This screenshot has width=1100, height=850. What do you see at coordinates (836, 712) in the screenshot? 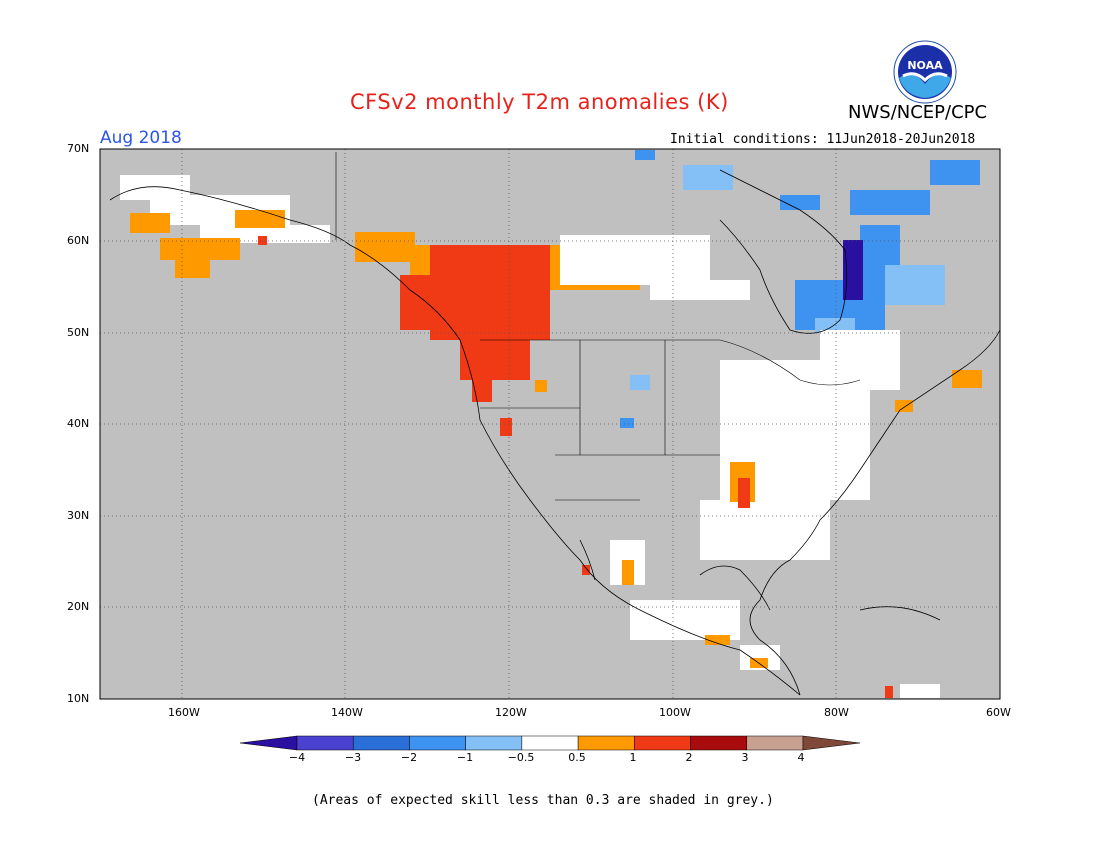
I see `lon-label-80w: 80W` at bounding box center [836, 712].